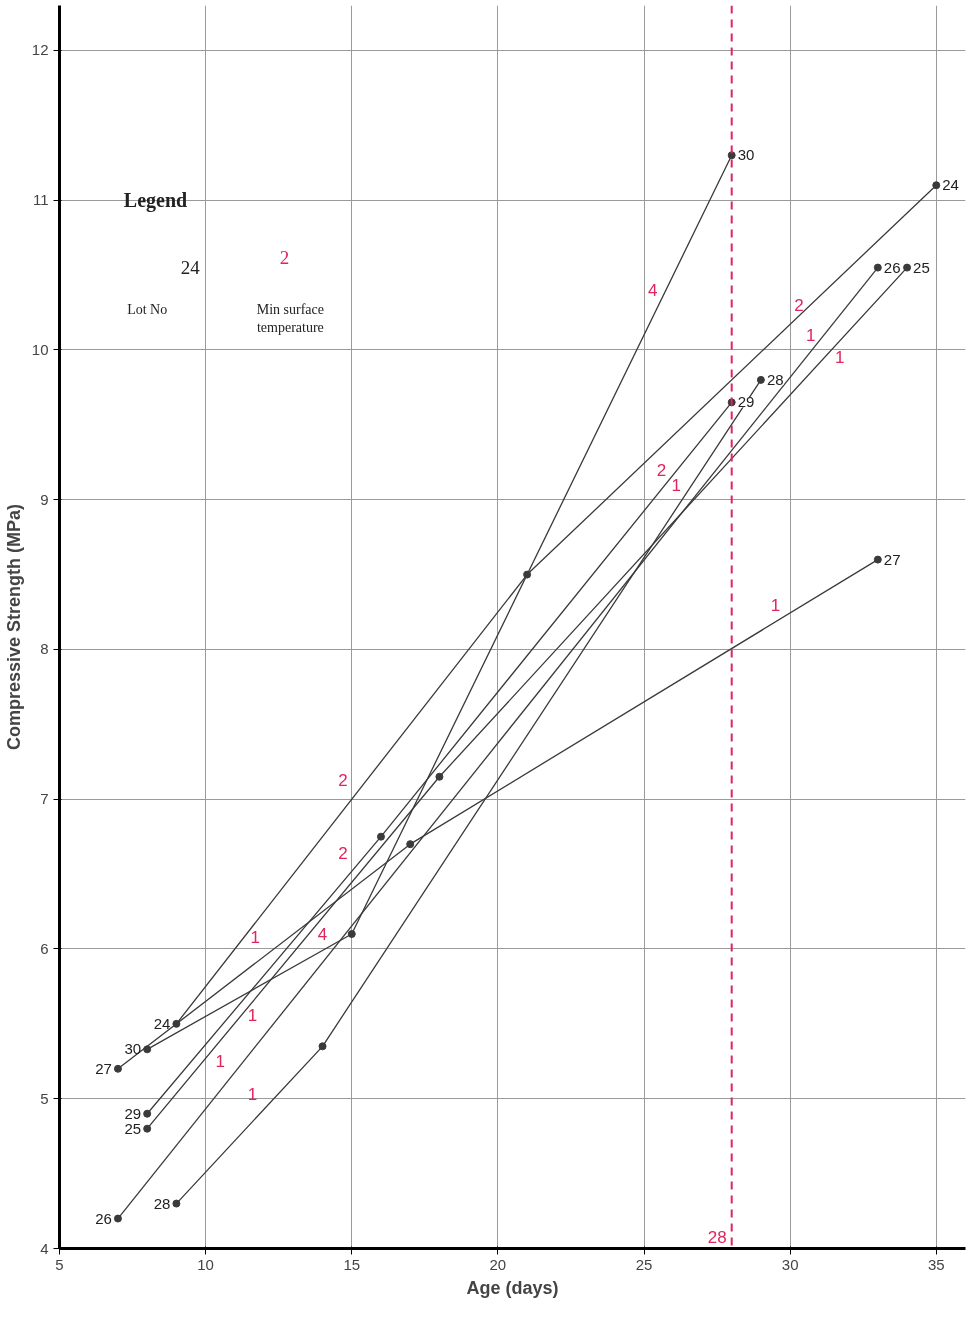 The height and width of the screenshot is (1319, 980). Describe the element at coordinates (162, 1203) in the screenshot. I see `series-label: 28` at that location.